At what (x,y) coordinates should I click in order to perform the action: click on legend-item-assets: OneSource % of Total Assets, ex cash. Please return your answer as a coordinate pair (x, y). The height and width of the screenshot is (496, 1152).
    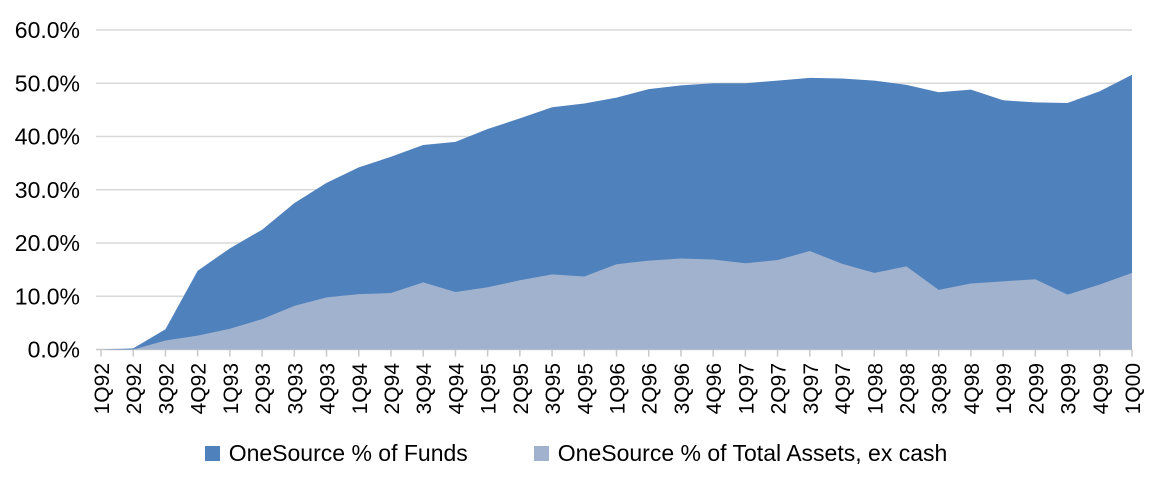
    Looking at the image, I should click on (740, 453).